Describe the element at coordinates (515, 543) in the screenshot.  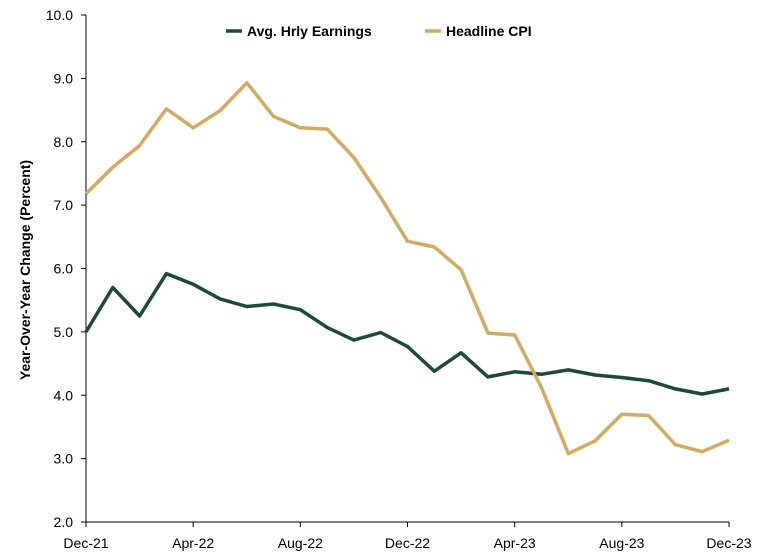
I see `x-tick-label: Apr-23` at that location.